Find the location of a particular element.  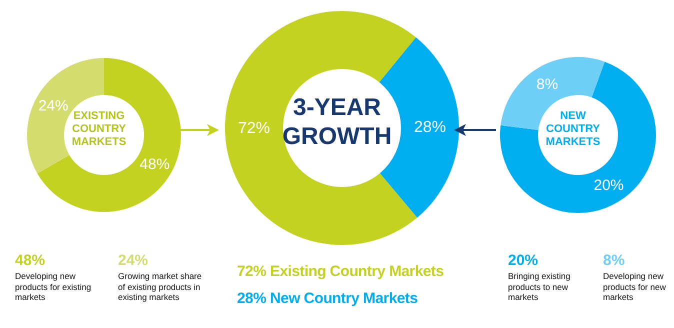

text: EXISTING COUNTRY MARKETS is located at coordinates (99, 130).